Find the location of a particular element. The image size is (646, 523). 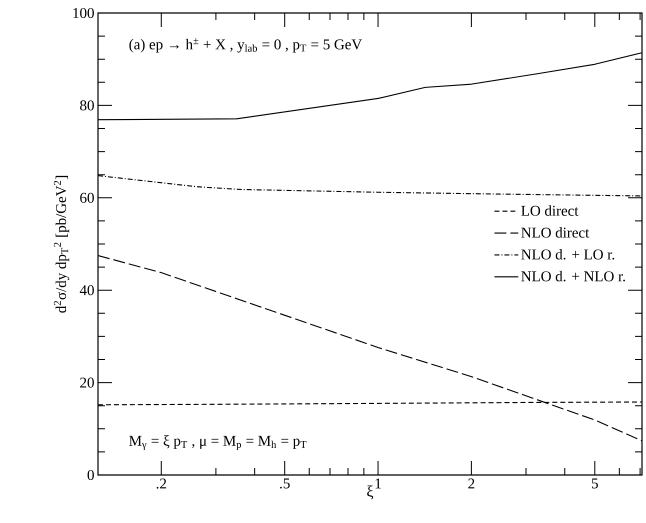

x-tick-label: .5 is located at coordinates (285, 483).